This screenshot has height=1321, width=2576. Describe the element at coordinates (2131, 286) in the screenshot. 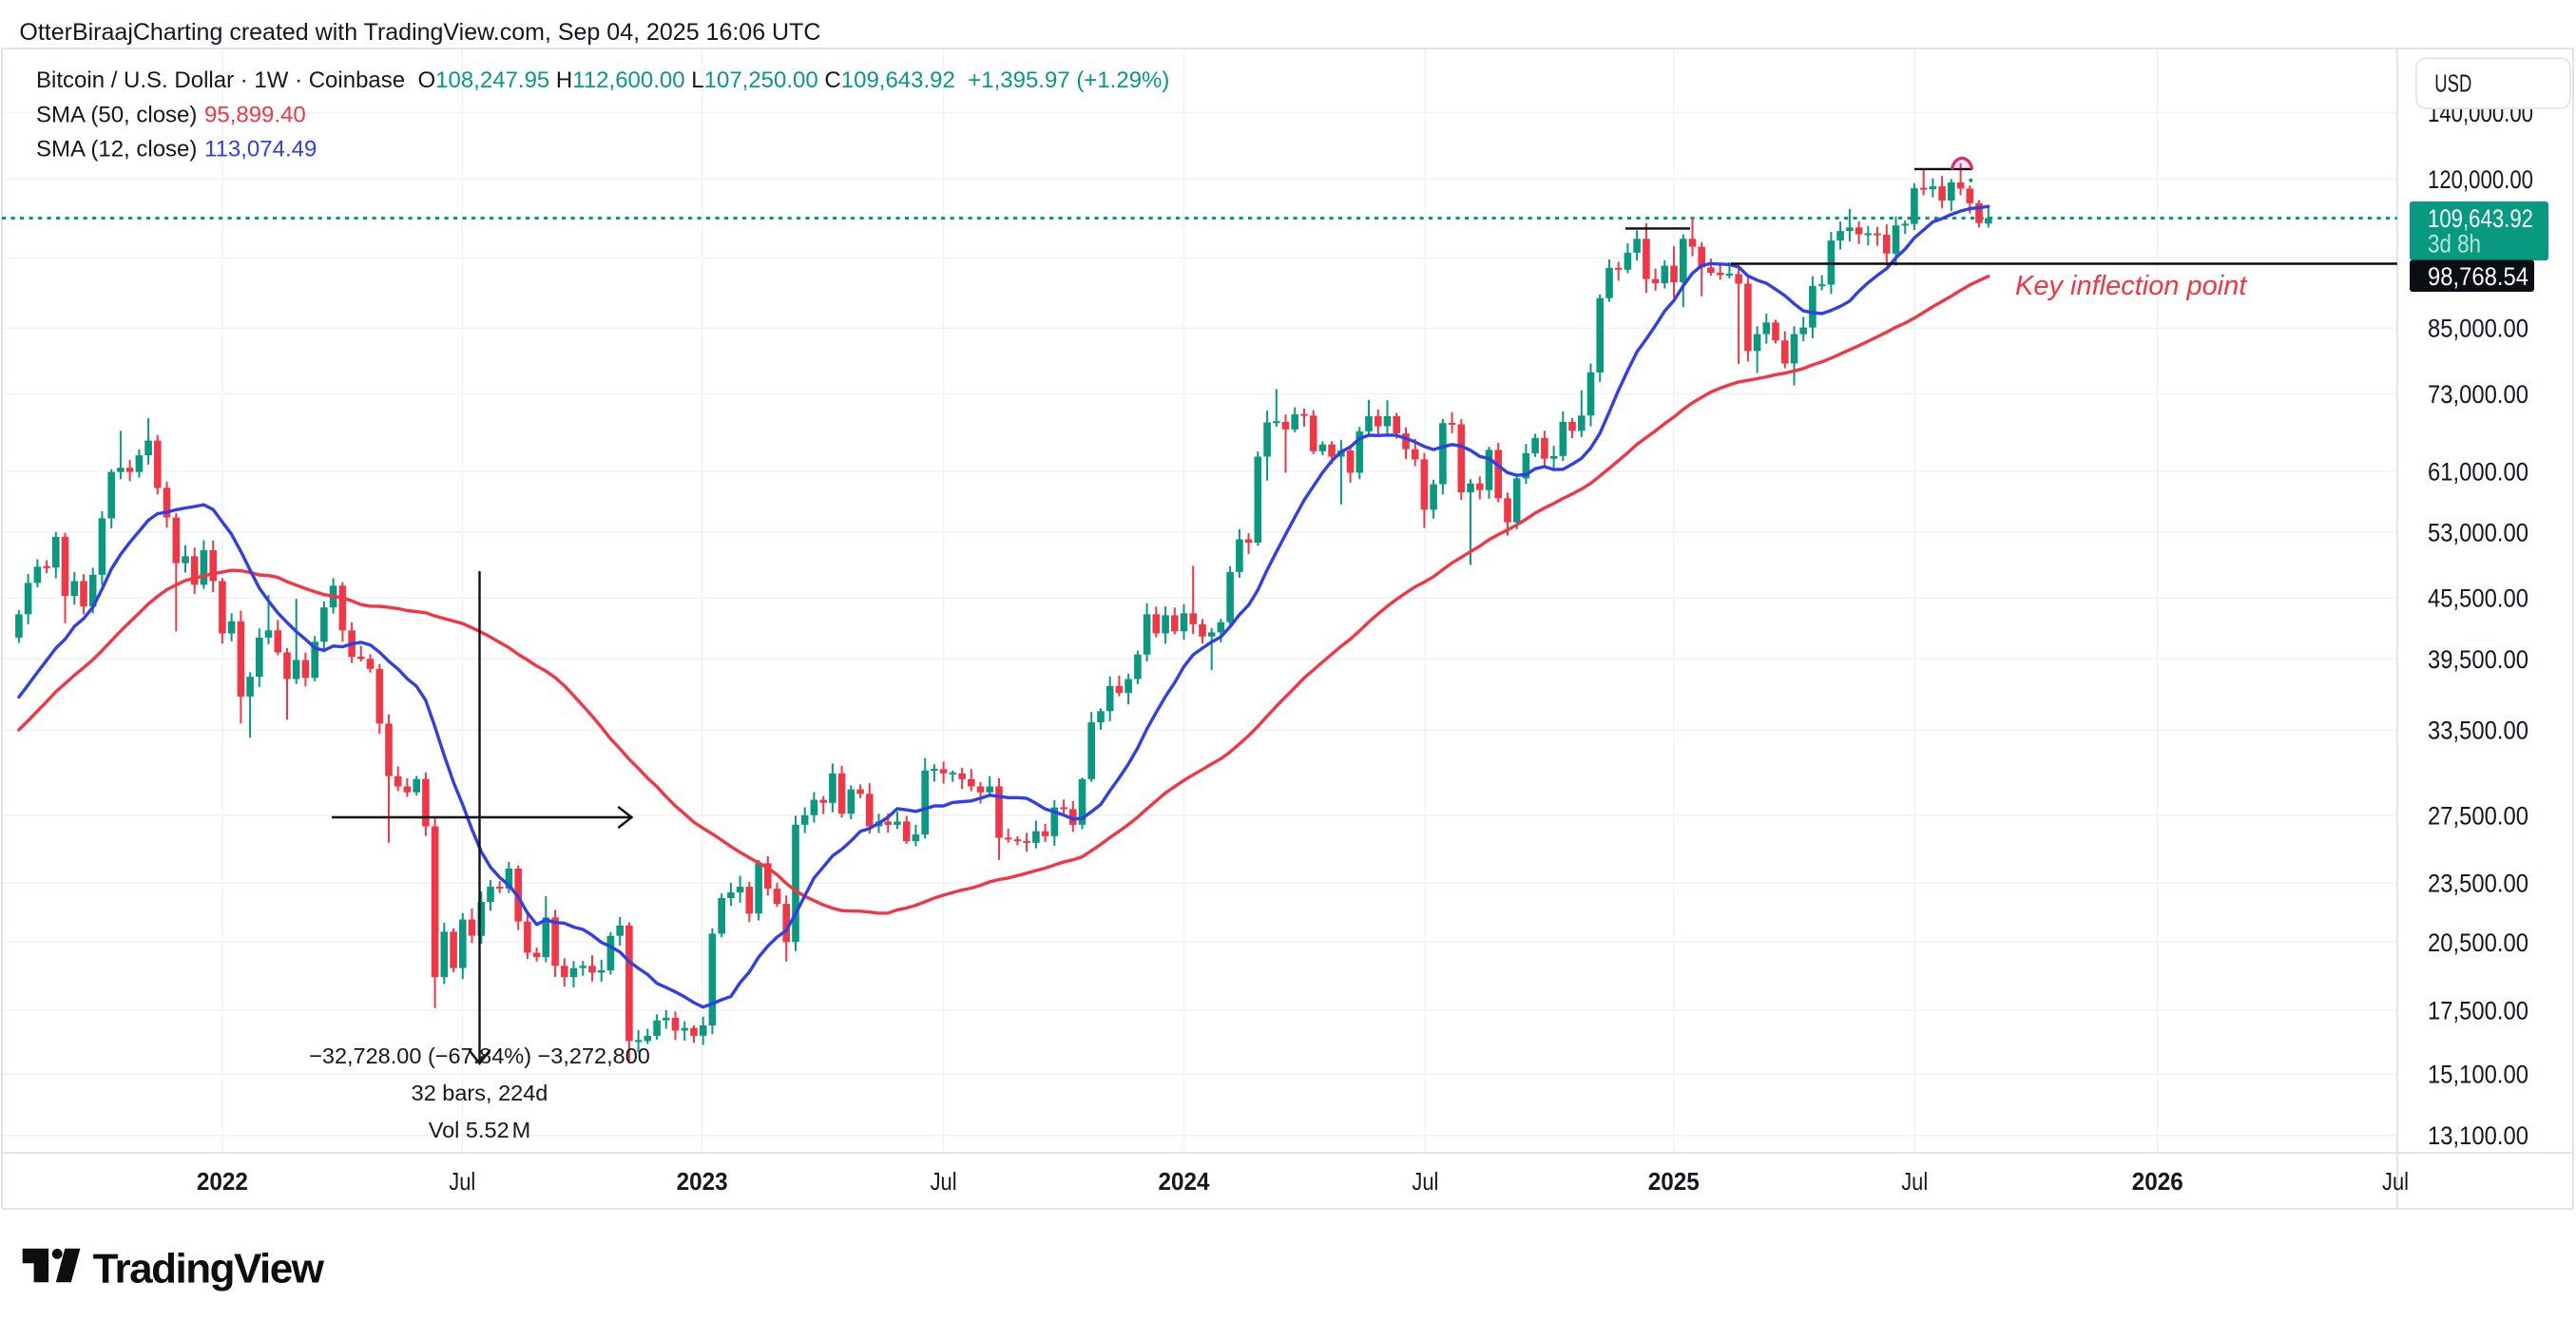

I see `svg-text: Key inflection point` at that location.